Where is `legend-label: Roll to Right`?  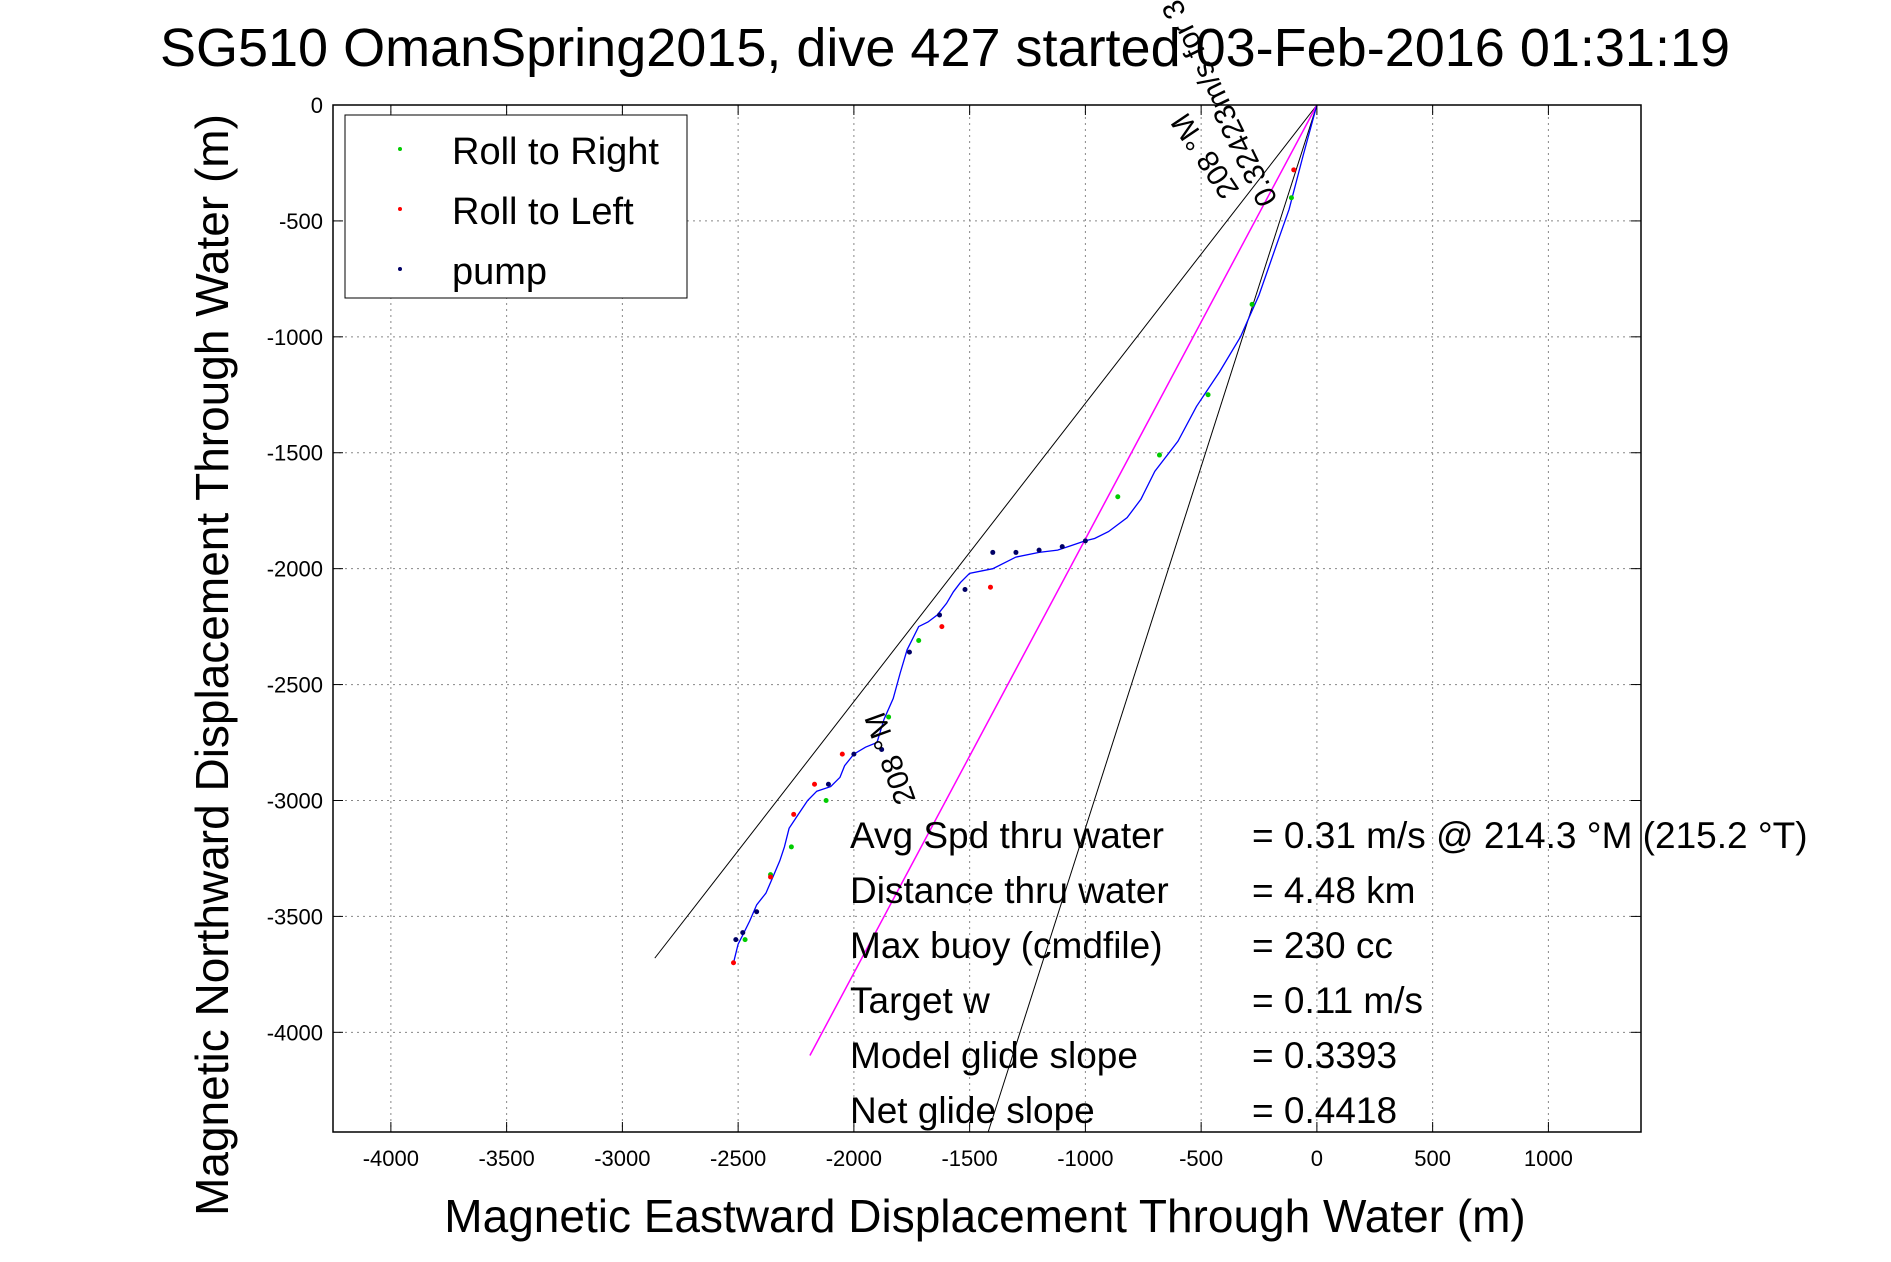 legend-label: Roll to Right is located at coordinates (555, 152).